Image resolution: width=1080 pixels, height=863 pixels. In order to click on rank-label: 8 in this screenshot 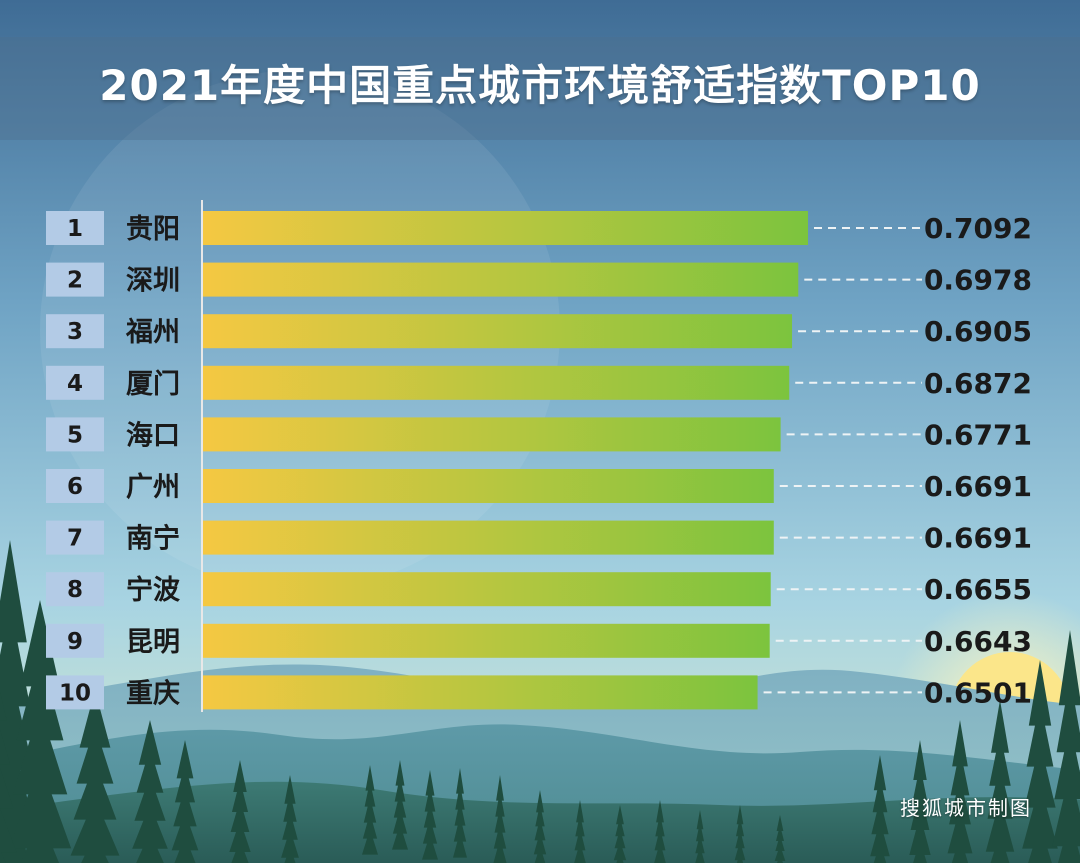, I will do `click(75, 590)`.